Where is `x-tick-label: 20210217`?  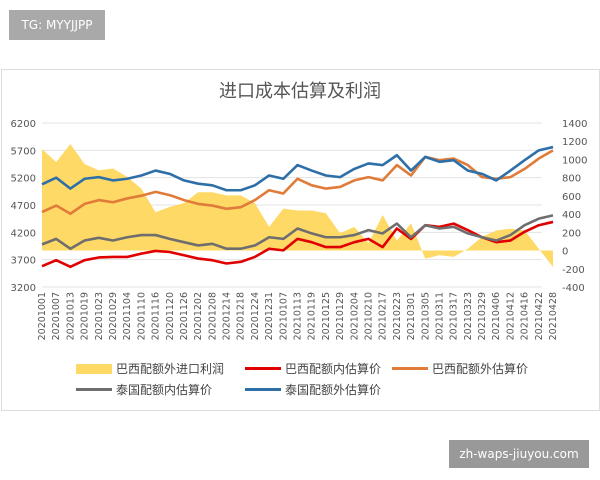
x-tick-label: 20210217 is located at coordinates (383, 316).